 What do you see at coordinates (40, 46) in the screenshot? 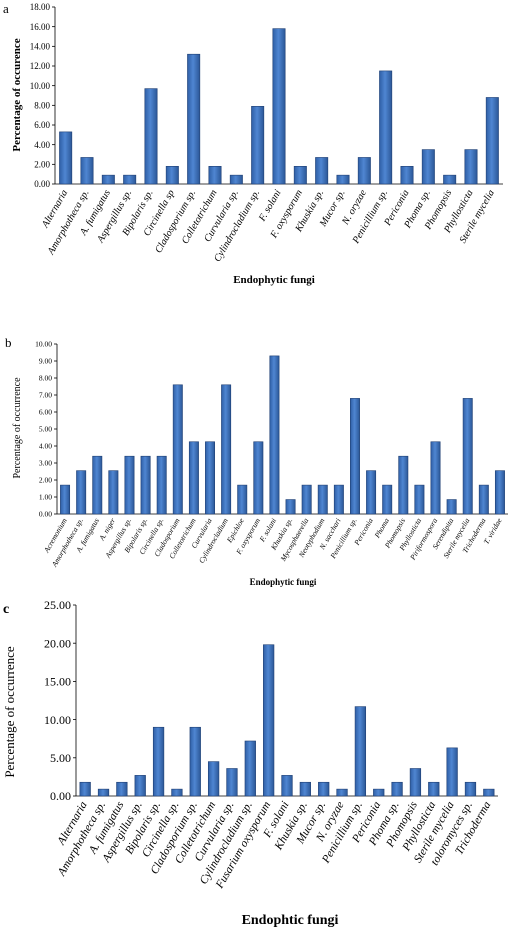
I see `y-tick-label: 14.00` at bounding box center [40, 46].